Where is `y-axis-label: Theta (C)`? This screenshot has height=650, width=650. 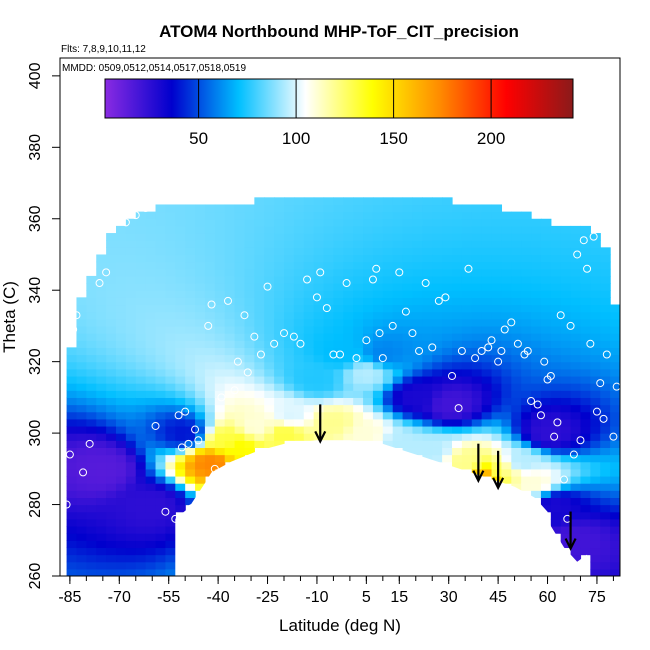
y-axis-label: Theta (C) is located at coordinates (9, 317).